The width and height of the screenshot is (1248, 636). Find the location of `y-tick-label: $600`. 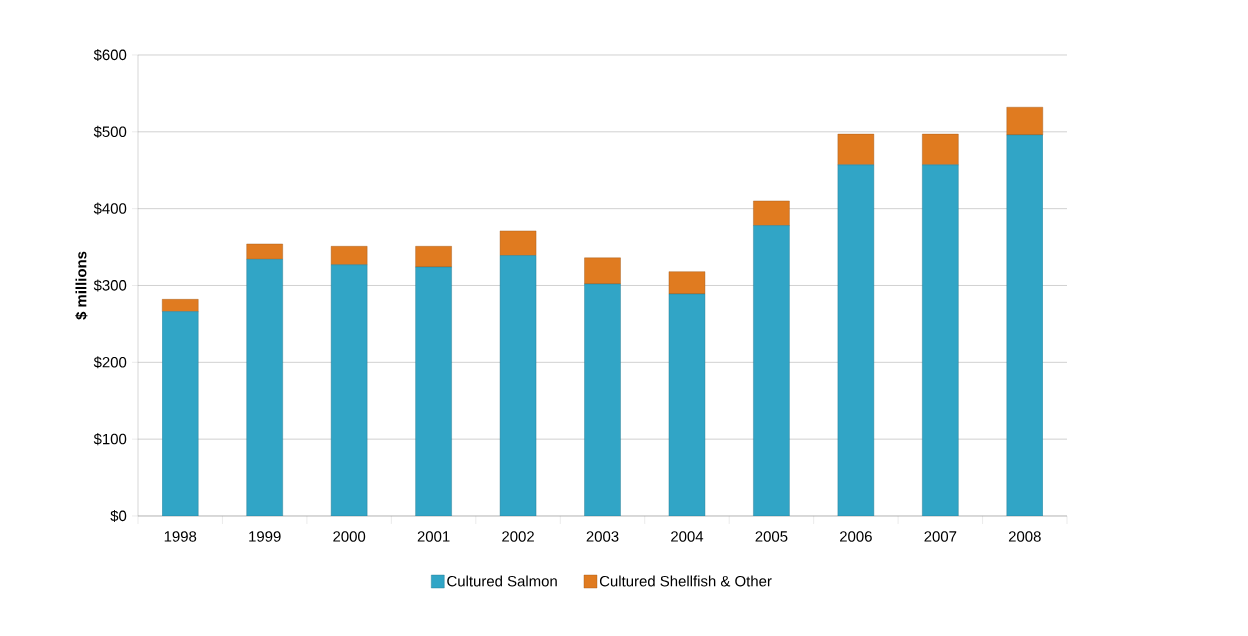

y-tick-label: $600 is located at coordinates (110, 55).